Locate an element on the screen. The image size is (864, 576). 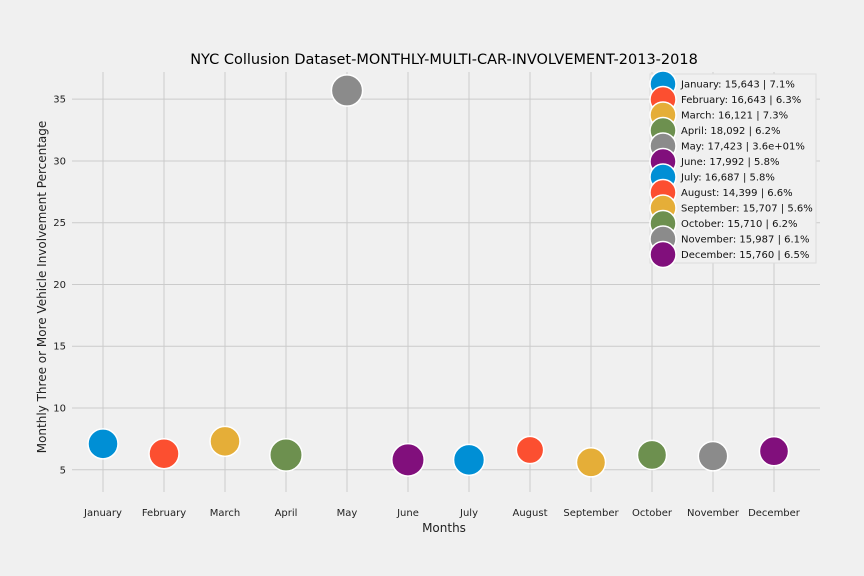
y-tick-label: 15 is located at coordinates (59, 347).